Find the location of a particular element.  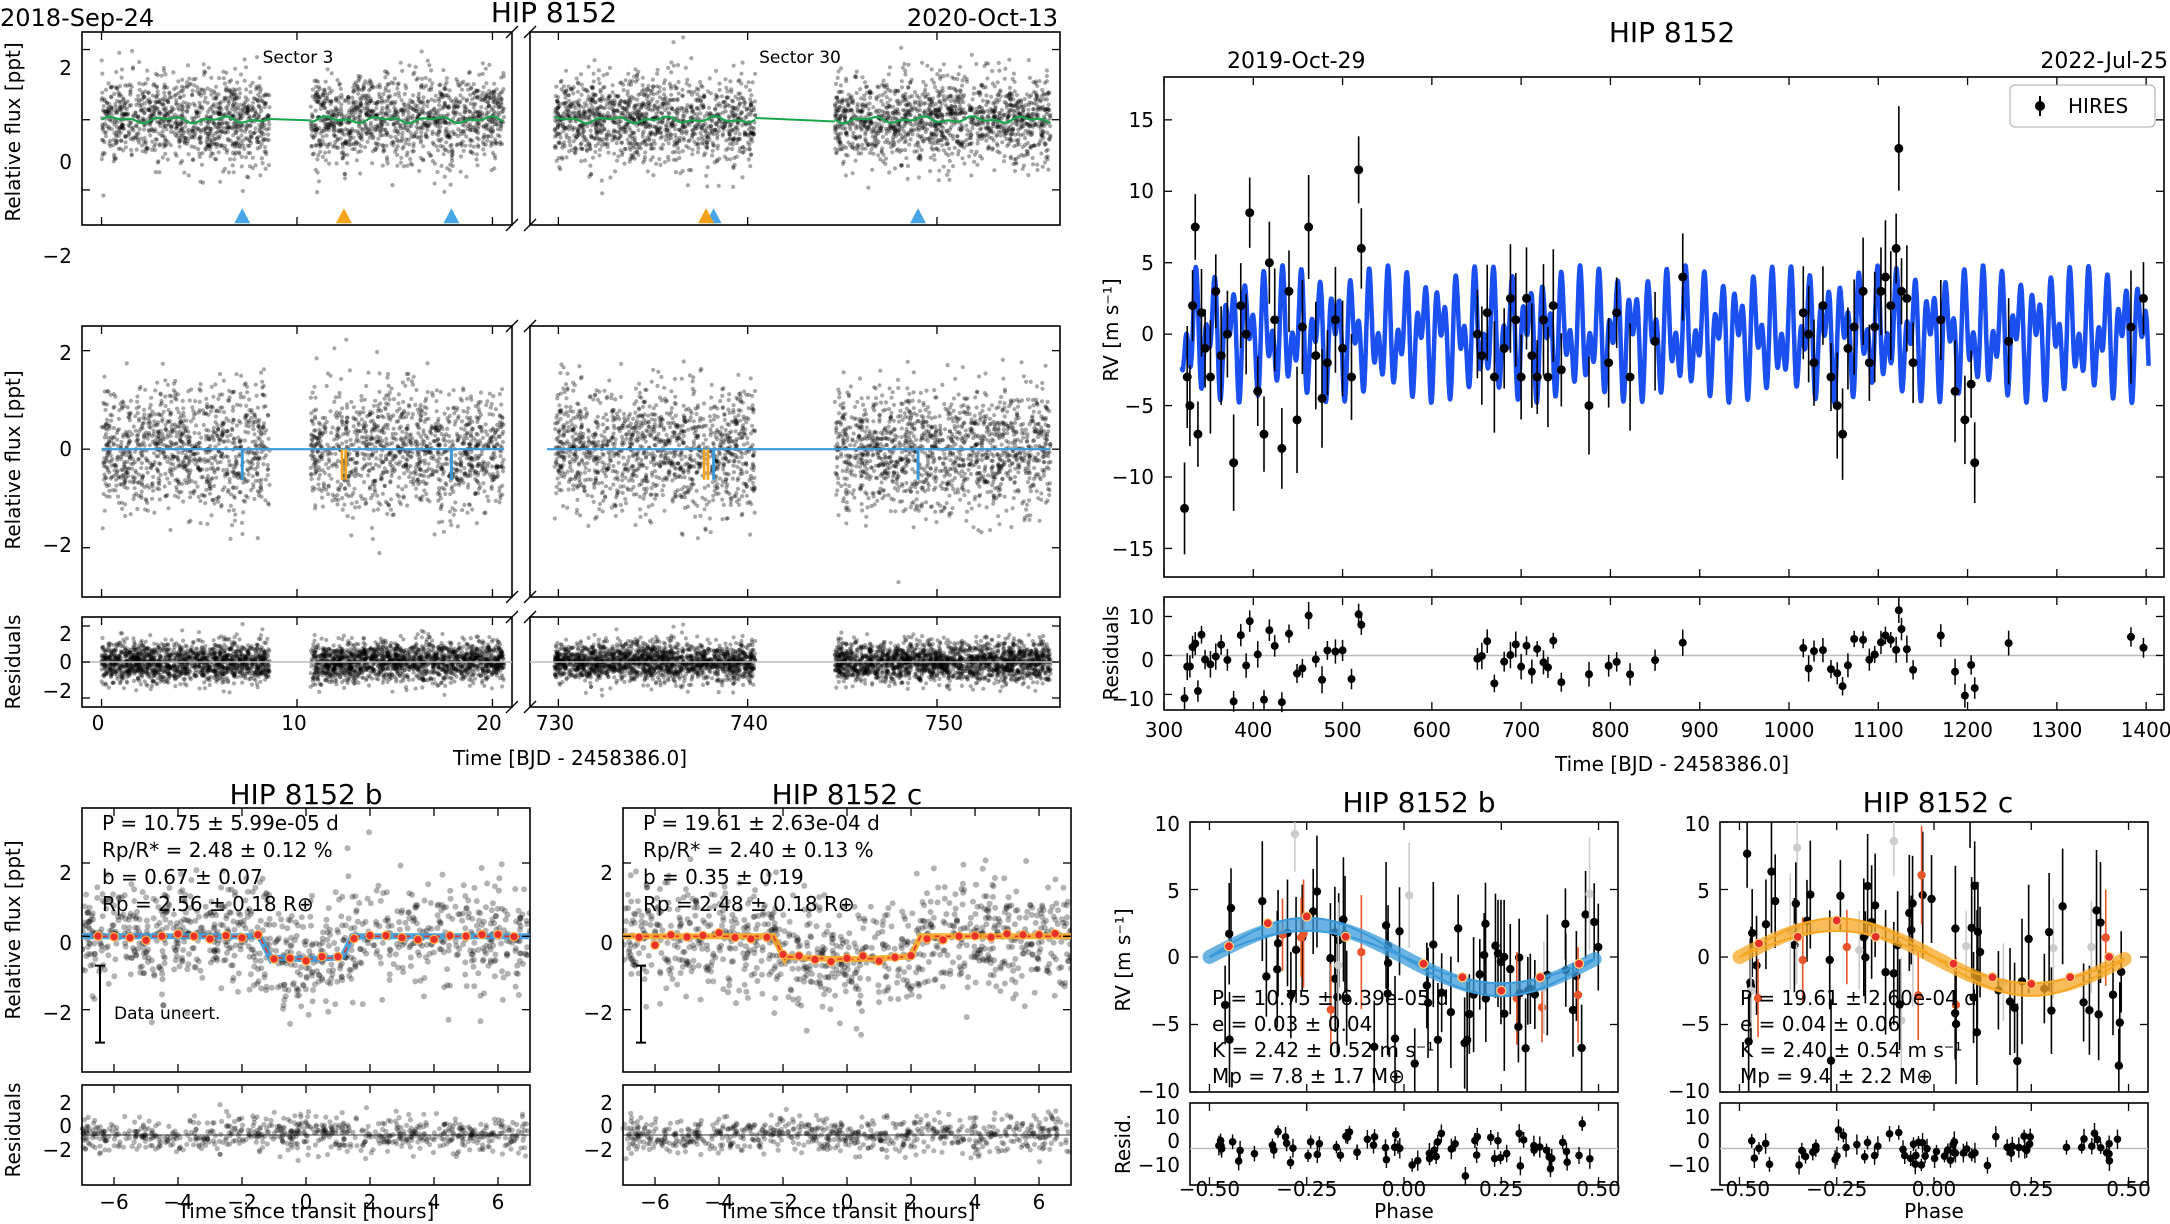

rv-xtick-0: 300 is located at coordinates (1164, 730).